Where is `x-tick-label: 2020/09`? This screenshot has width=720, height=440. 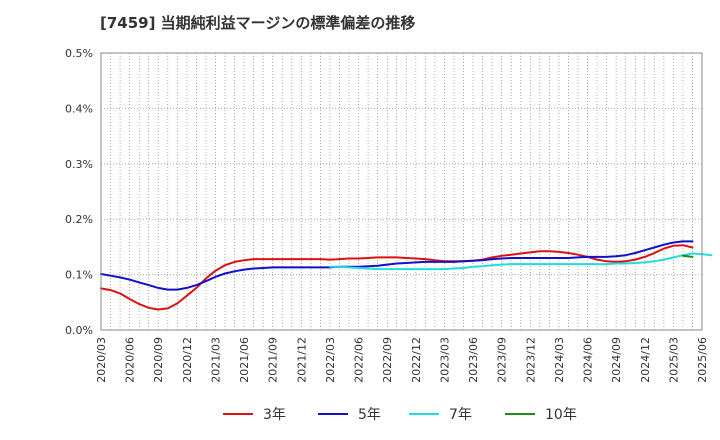 x-tick-label: 2020/09 is located at coordinates (158, 360).